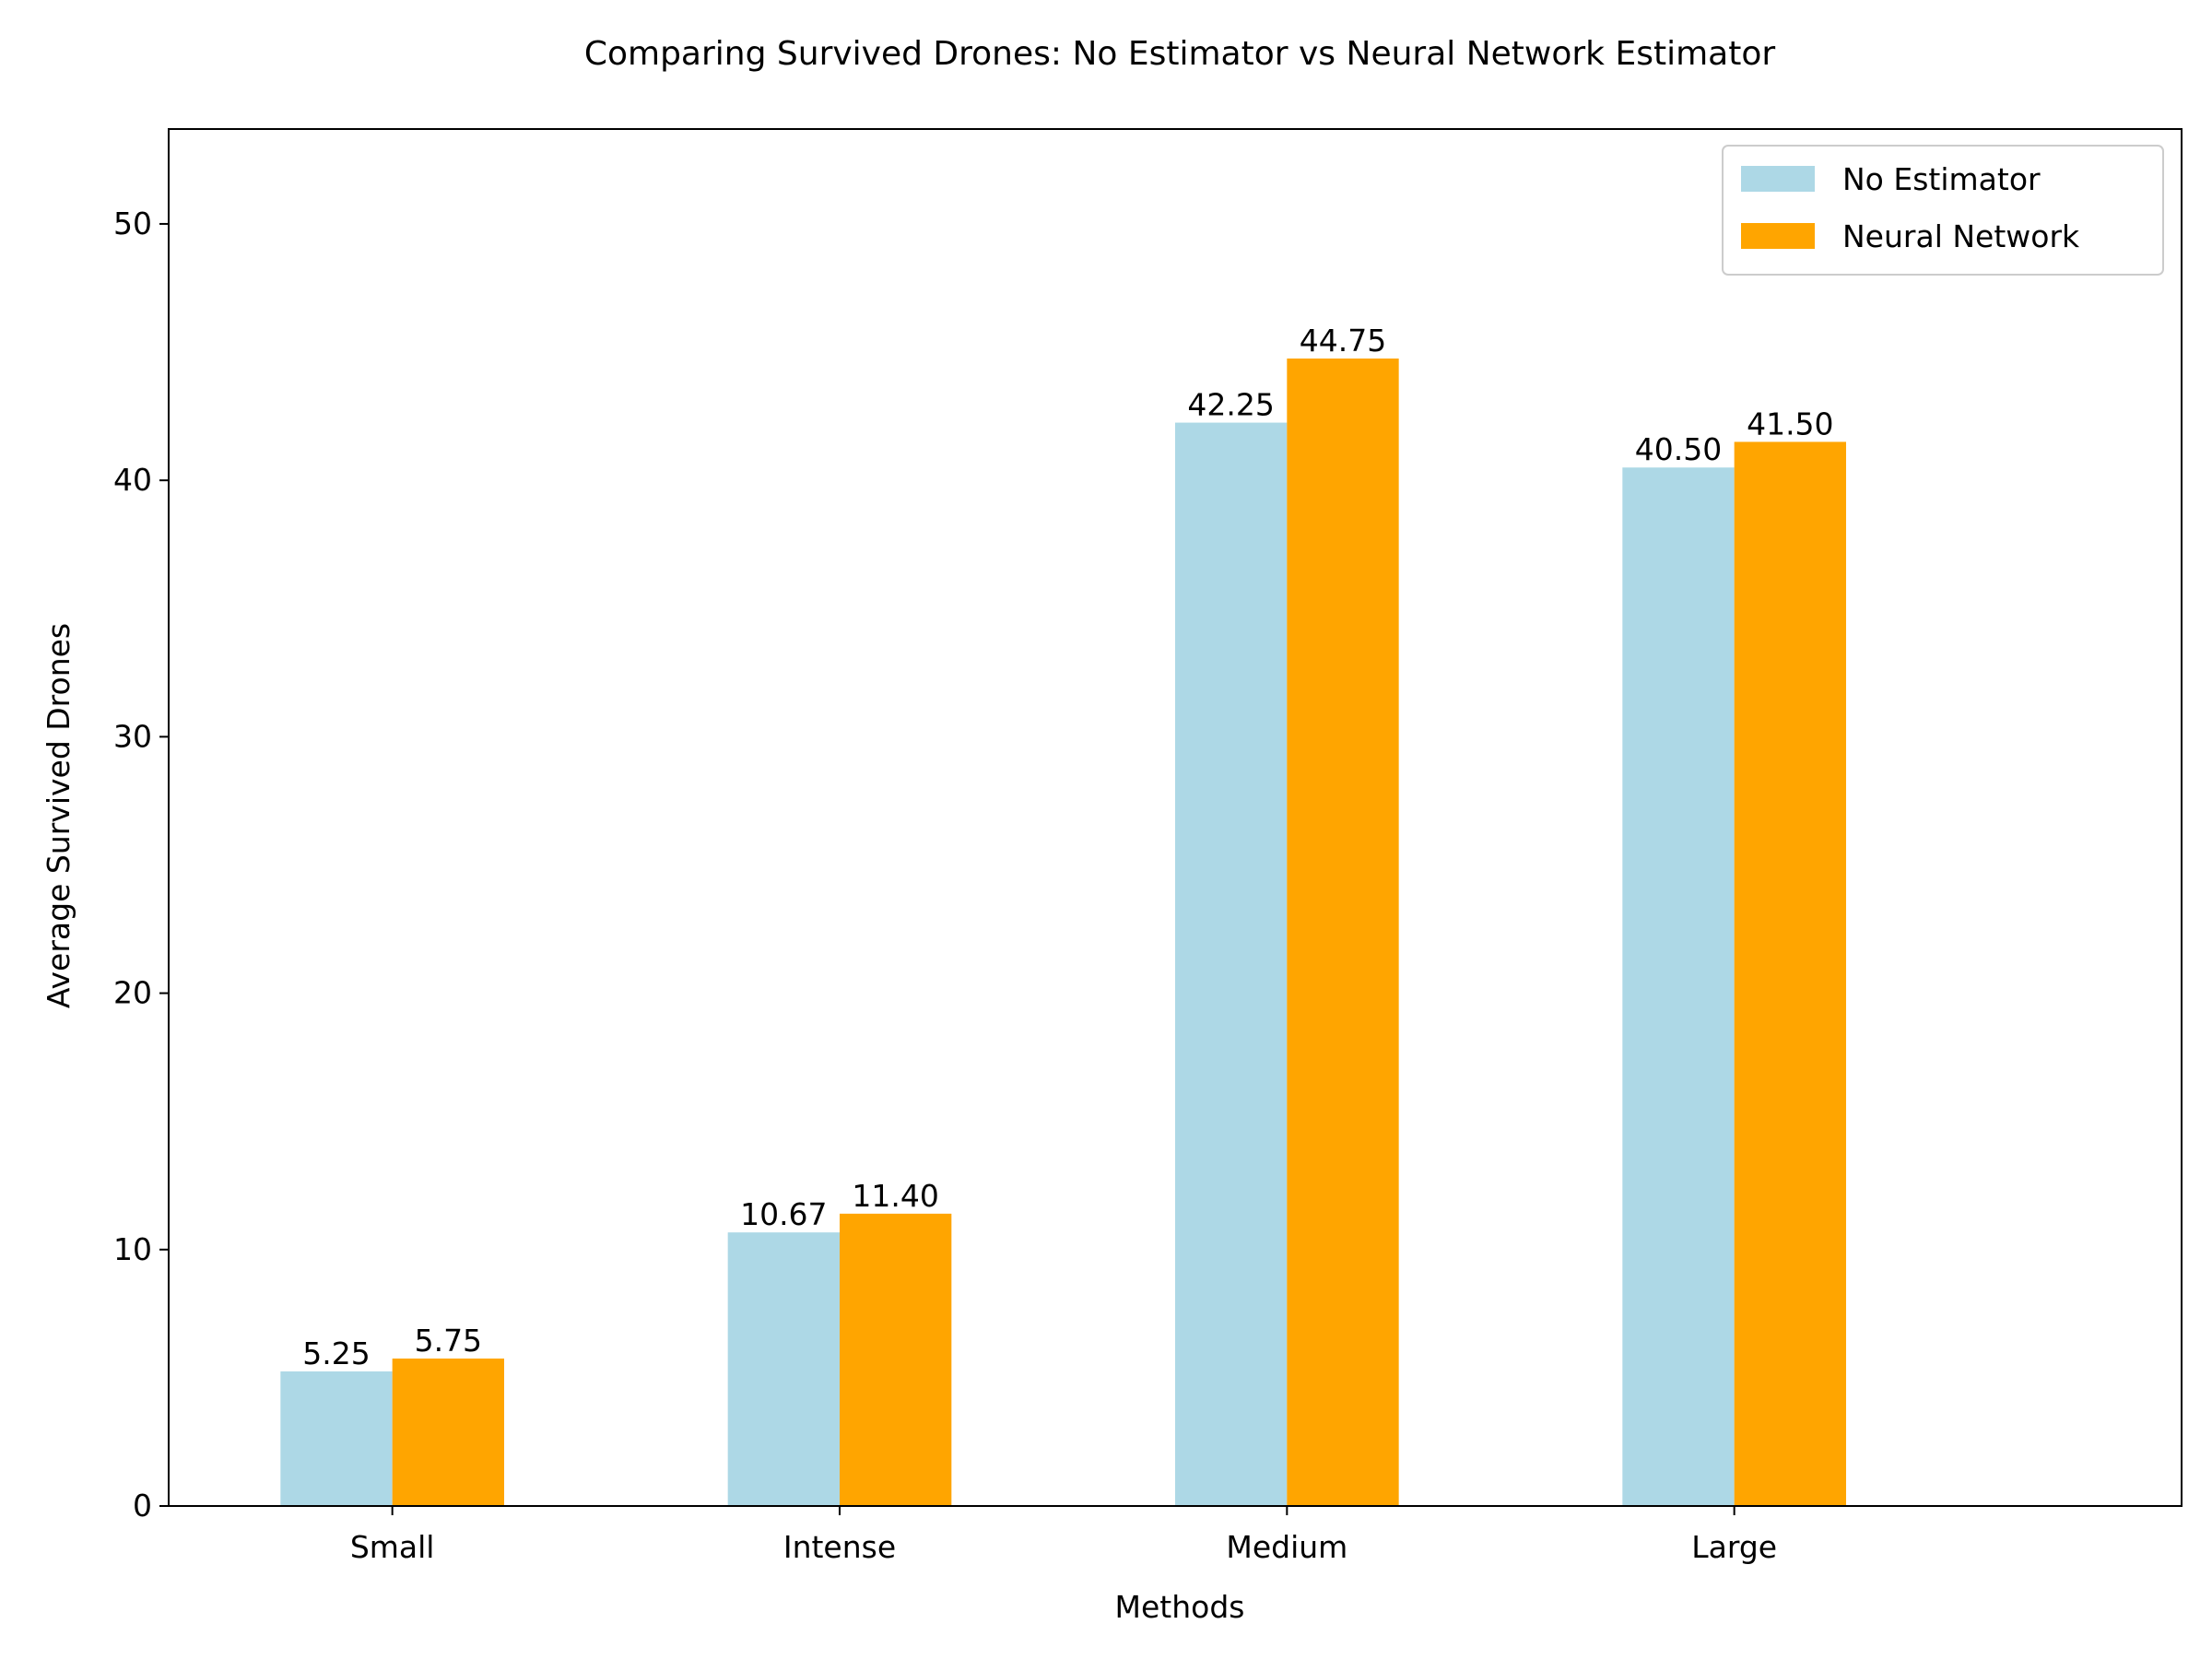 The image size is (2212, 1659). Describe the element at coordinates (1961, 236) in the screenshot. I see `legend-label: Neural Network` at that location.